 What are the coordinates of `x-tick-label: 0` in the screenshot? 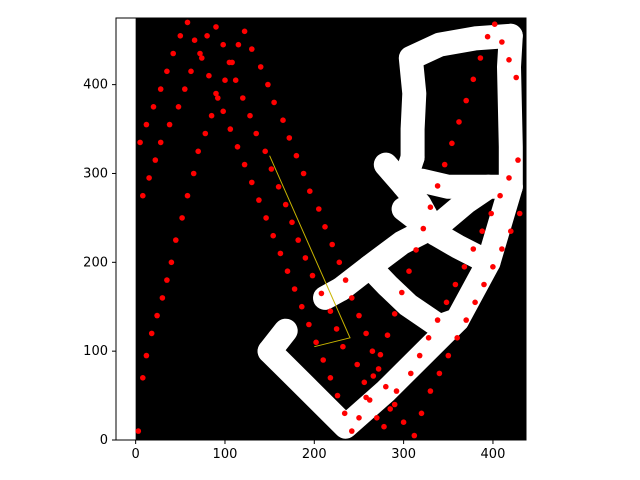 It's located at (136, 454).